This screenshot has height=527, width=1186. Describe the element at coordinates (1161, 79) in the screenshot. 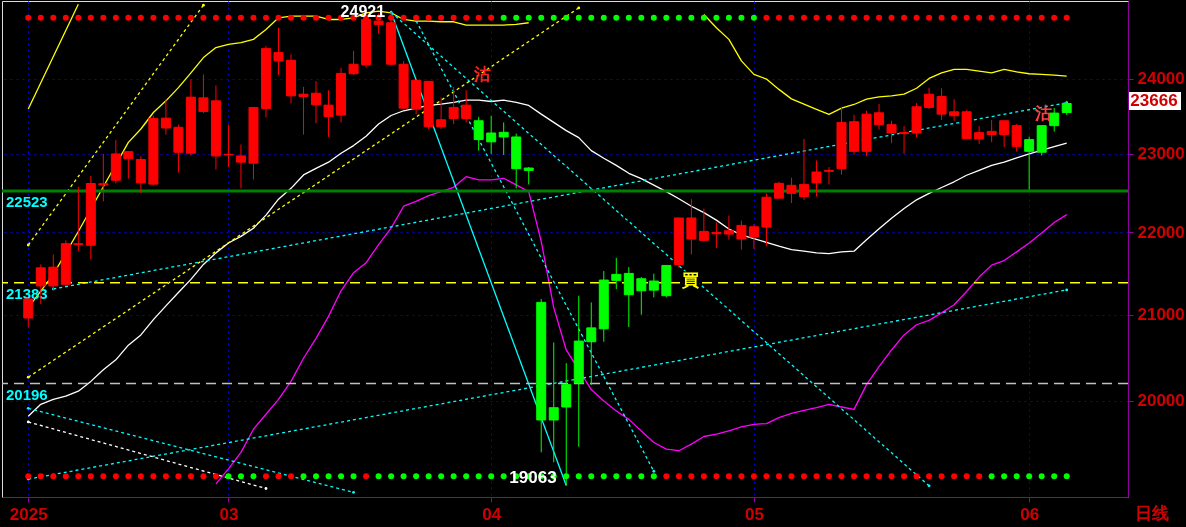

I see `y-tick-label: 24000` at that location.